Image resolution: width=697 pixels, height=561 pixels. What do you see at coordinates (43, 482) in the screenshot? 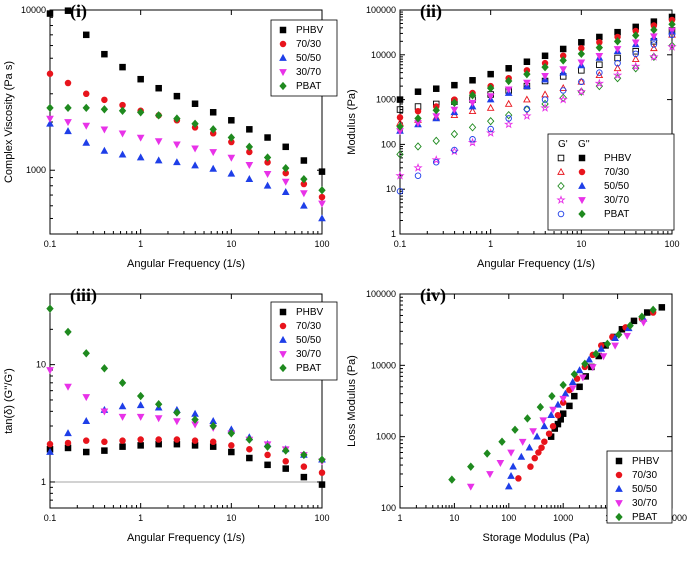
I see `y-tick-label: 1` at bounding box center [43, 482].